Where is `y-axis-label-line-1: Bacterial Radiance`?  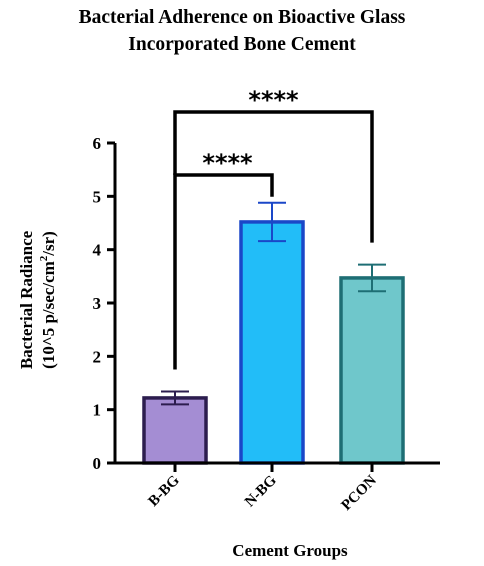 y-axis-label-line-1: Bacterial Radiance is located at coordinates (26, 299).